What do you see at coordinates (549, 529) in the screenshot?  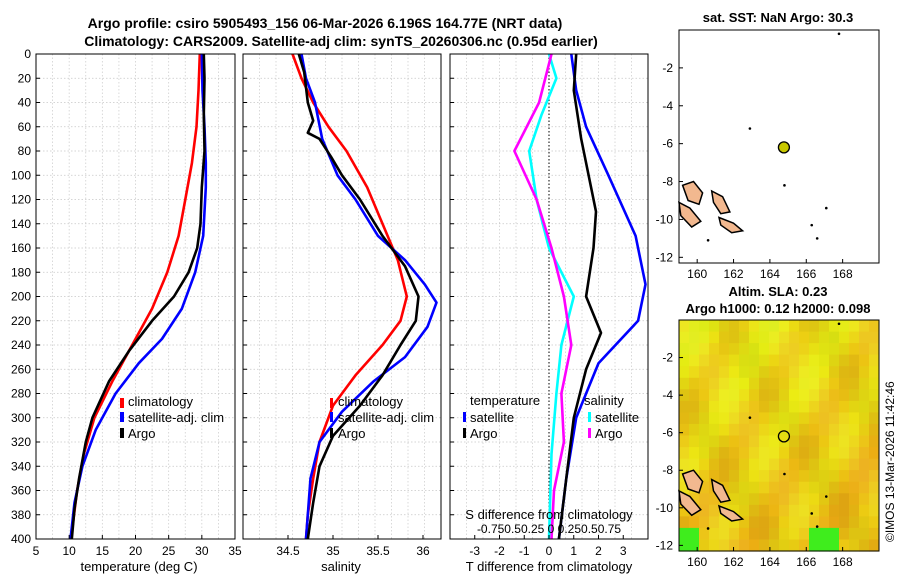 I see `s-difference-ticks: -0.750.50.25 0 0.250.50.75` at bounding box center [549, 529].